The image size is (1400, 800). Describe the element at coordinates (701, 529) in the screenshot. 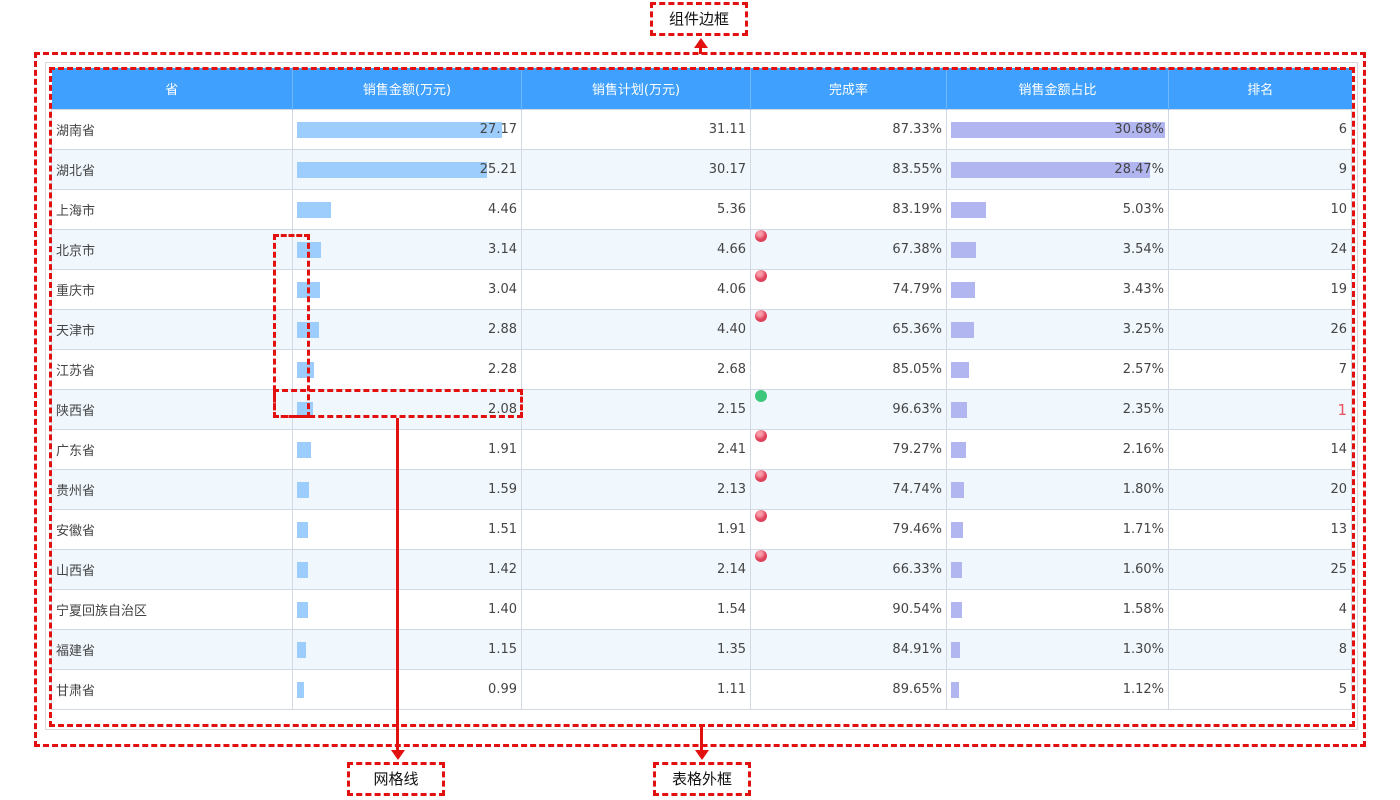

I see `table-row: 安徽省 1.51 1.91 79.46% 1.71% 13` at that location.